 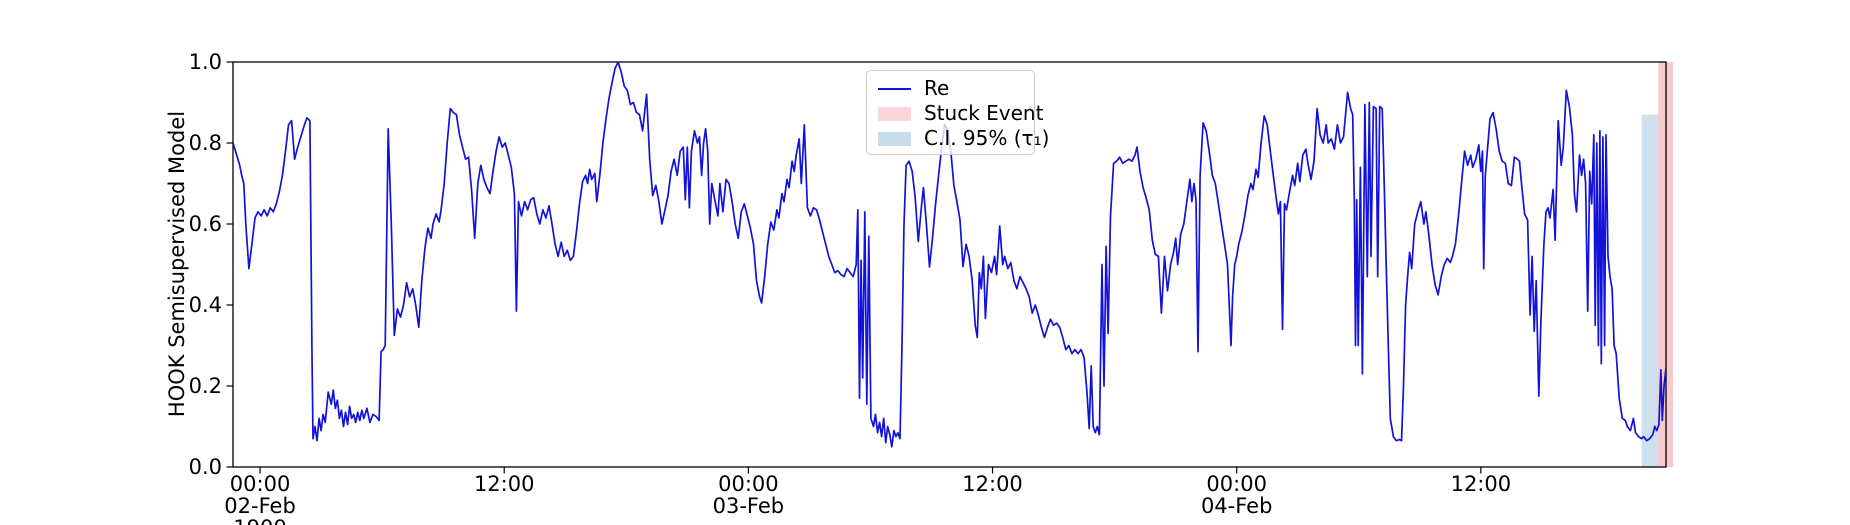 What do you see at coordinates (894, 113) in the screenshot?
I see `legend-stuck-event-swatch` at bounding box center [894, 113].